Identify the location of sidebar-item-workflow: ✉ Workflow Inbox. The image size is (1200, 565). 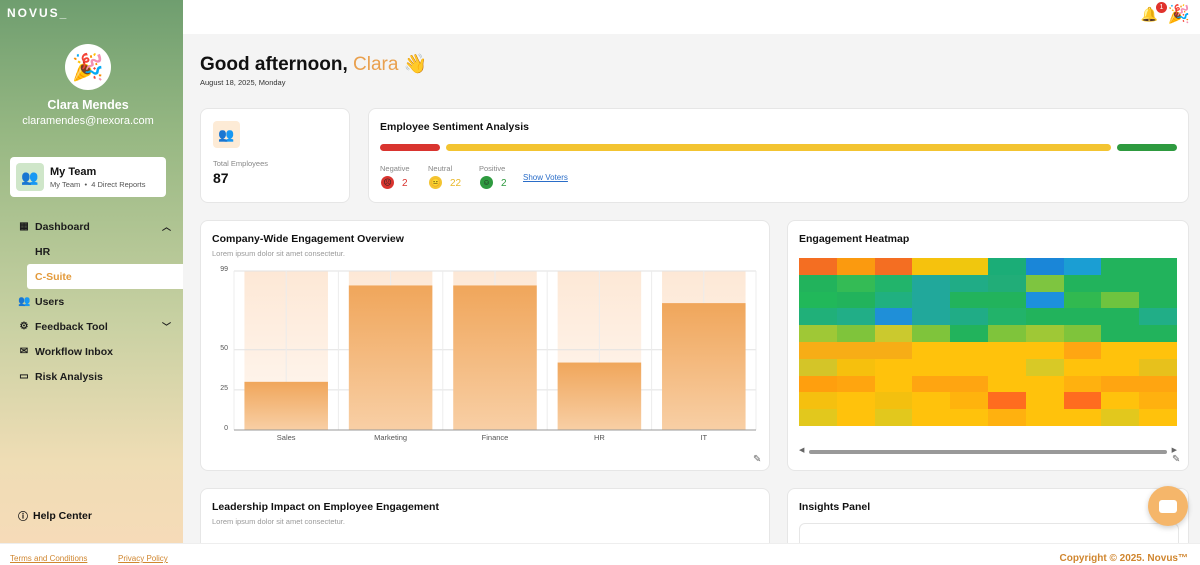
(91, 351).